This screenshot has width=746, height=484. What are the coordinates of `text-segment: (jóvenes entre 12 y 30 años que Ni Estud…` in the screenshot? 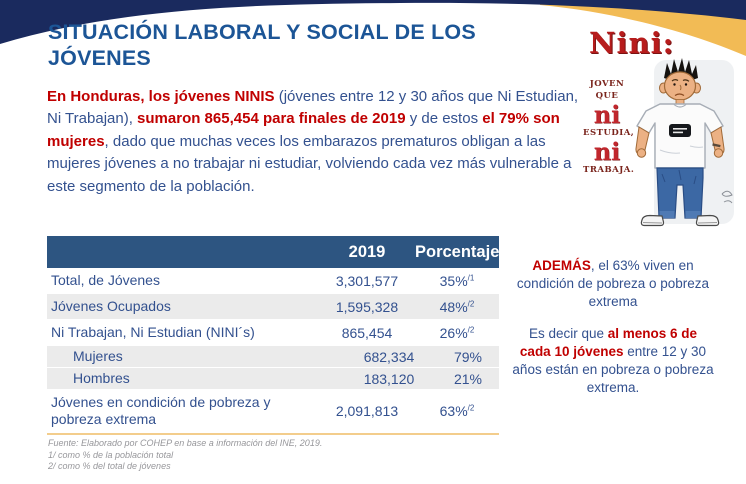 It's located at (313, 108).